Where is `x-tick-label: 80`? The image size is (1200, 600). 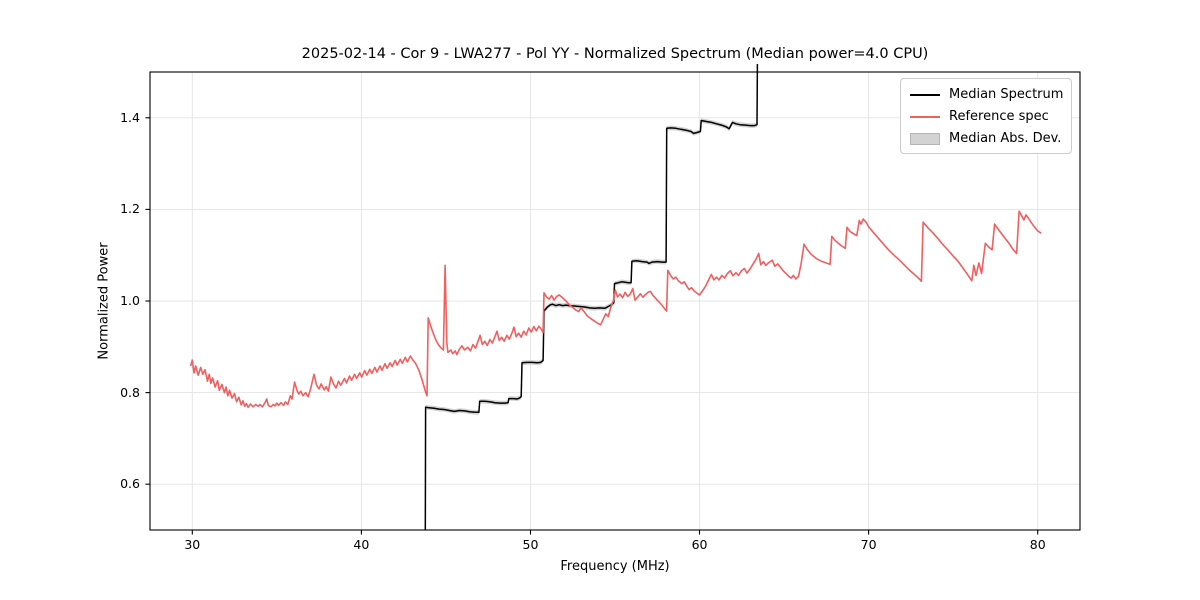 x-tick-label: 80 is located at coordinates (1037, 544).